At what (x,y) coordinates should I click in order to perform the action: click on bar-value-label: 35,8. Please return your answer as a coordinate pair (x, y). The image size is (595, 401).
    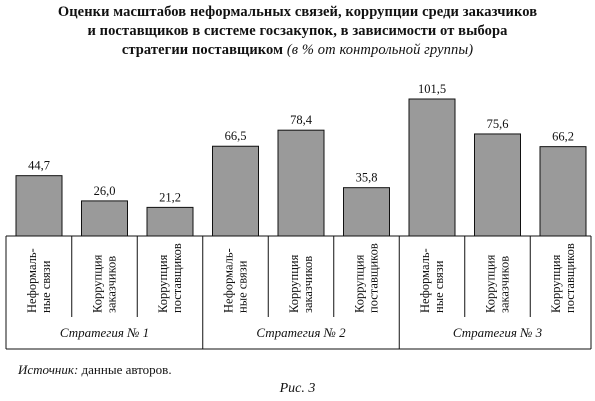
    Looking at the image, I should click on (367, 178).